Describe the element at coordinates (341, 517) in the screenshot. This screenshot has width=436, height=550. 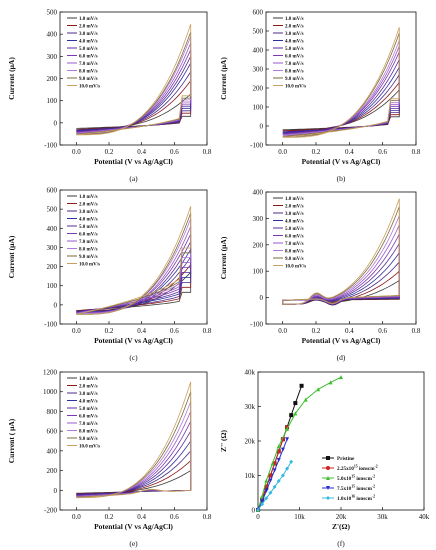
I see `x-tick-label: 20k` at that location.